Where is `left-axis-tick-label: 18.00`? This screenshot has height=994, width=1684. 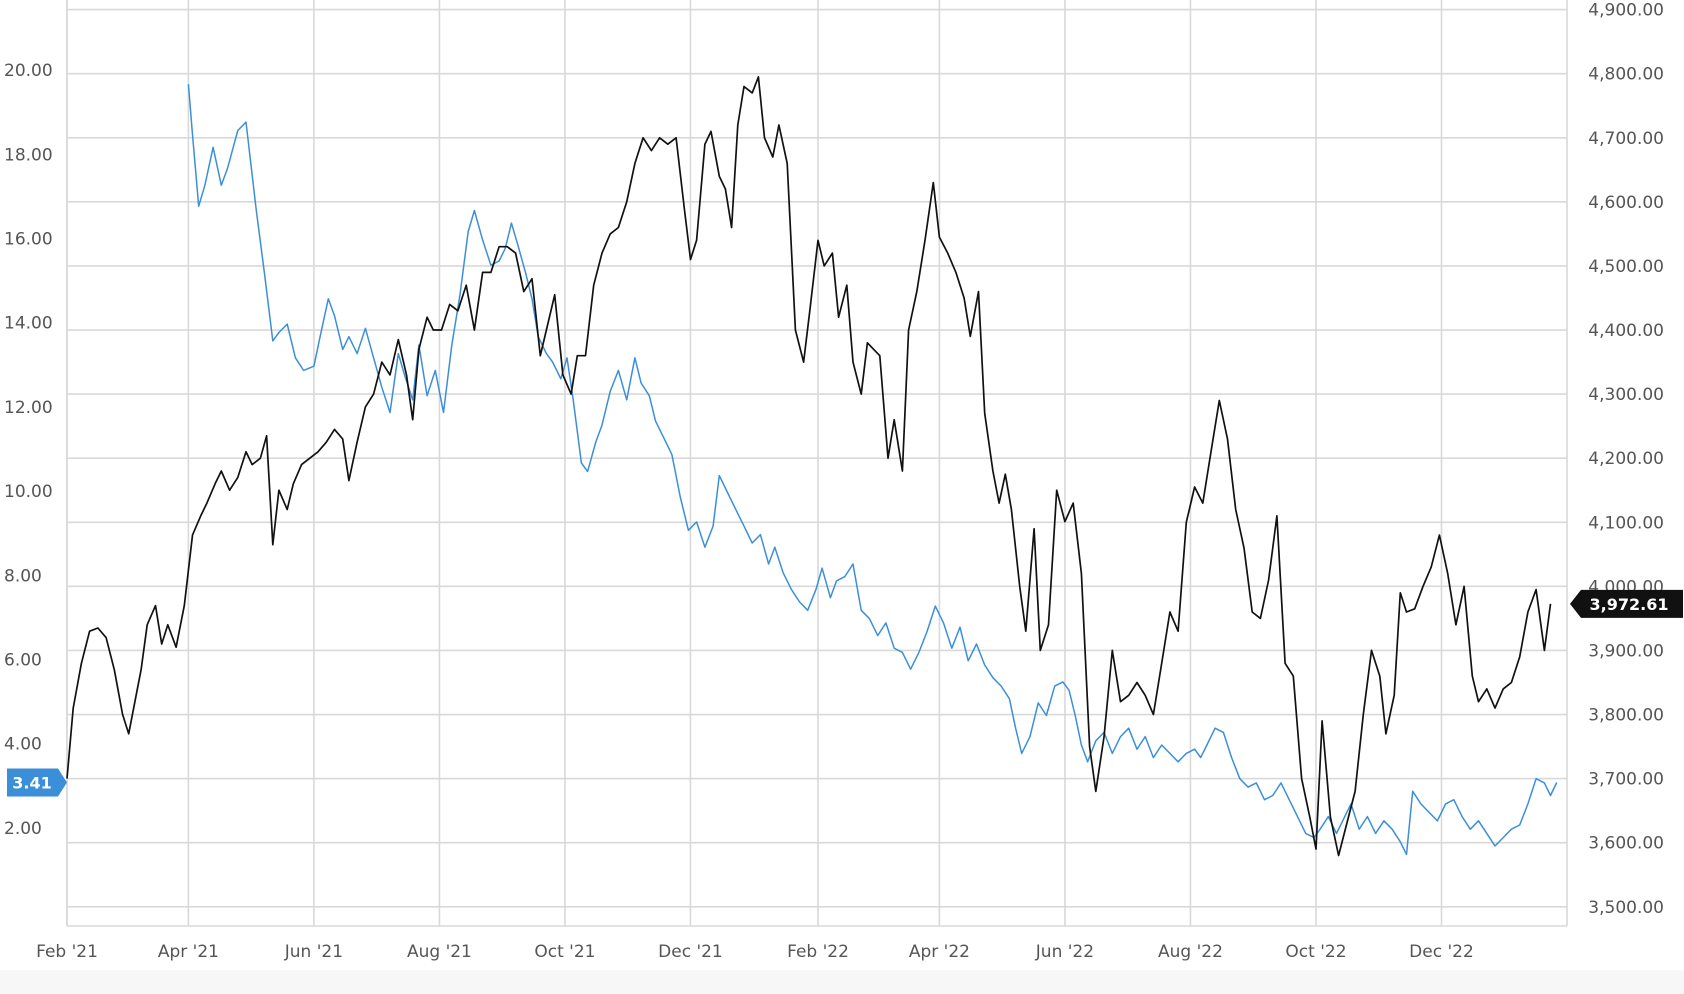
left-axis-tick-label: 18.00 is located at coordinates (28, 155).